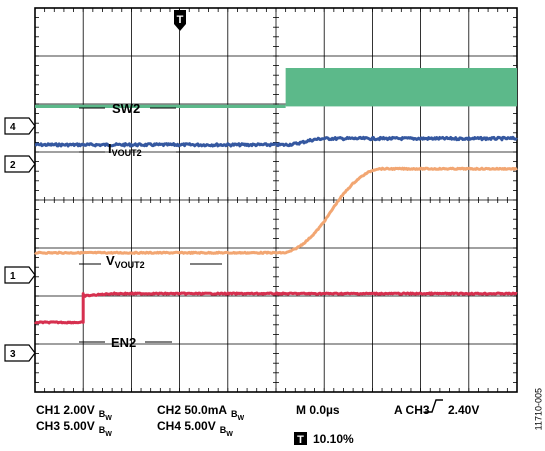 This screenshot has height=451, width=545. I want to click on label-sw2: SW2, so click(127, 108).